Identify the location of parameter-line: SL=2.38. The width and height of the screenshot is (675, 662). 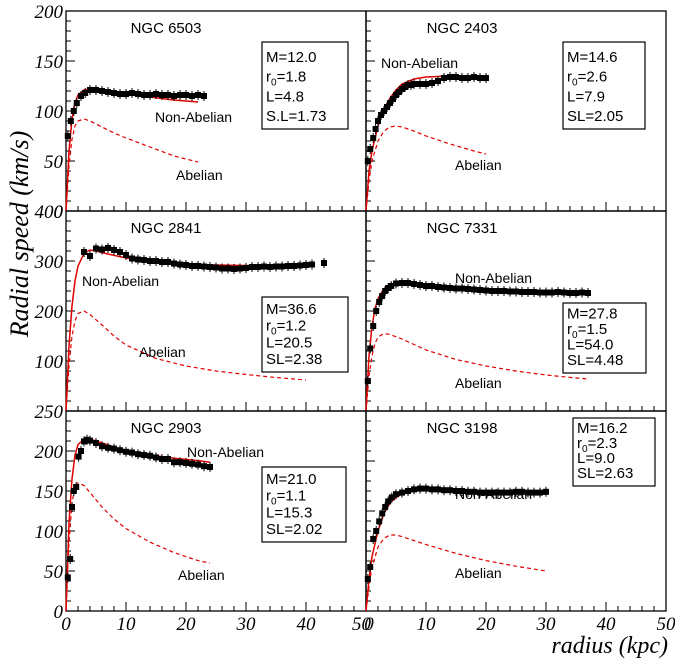
(294, 359).